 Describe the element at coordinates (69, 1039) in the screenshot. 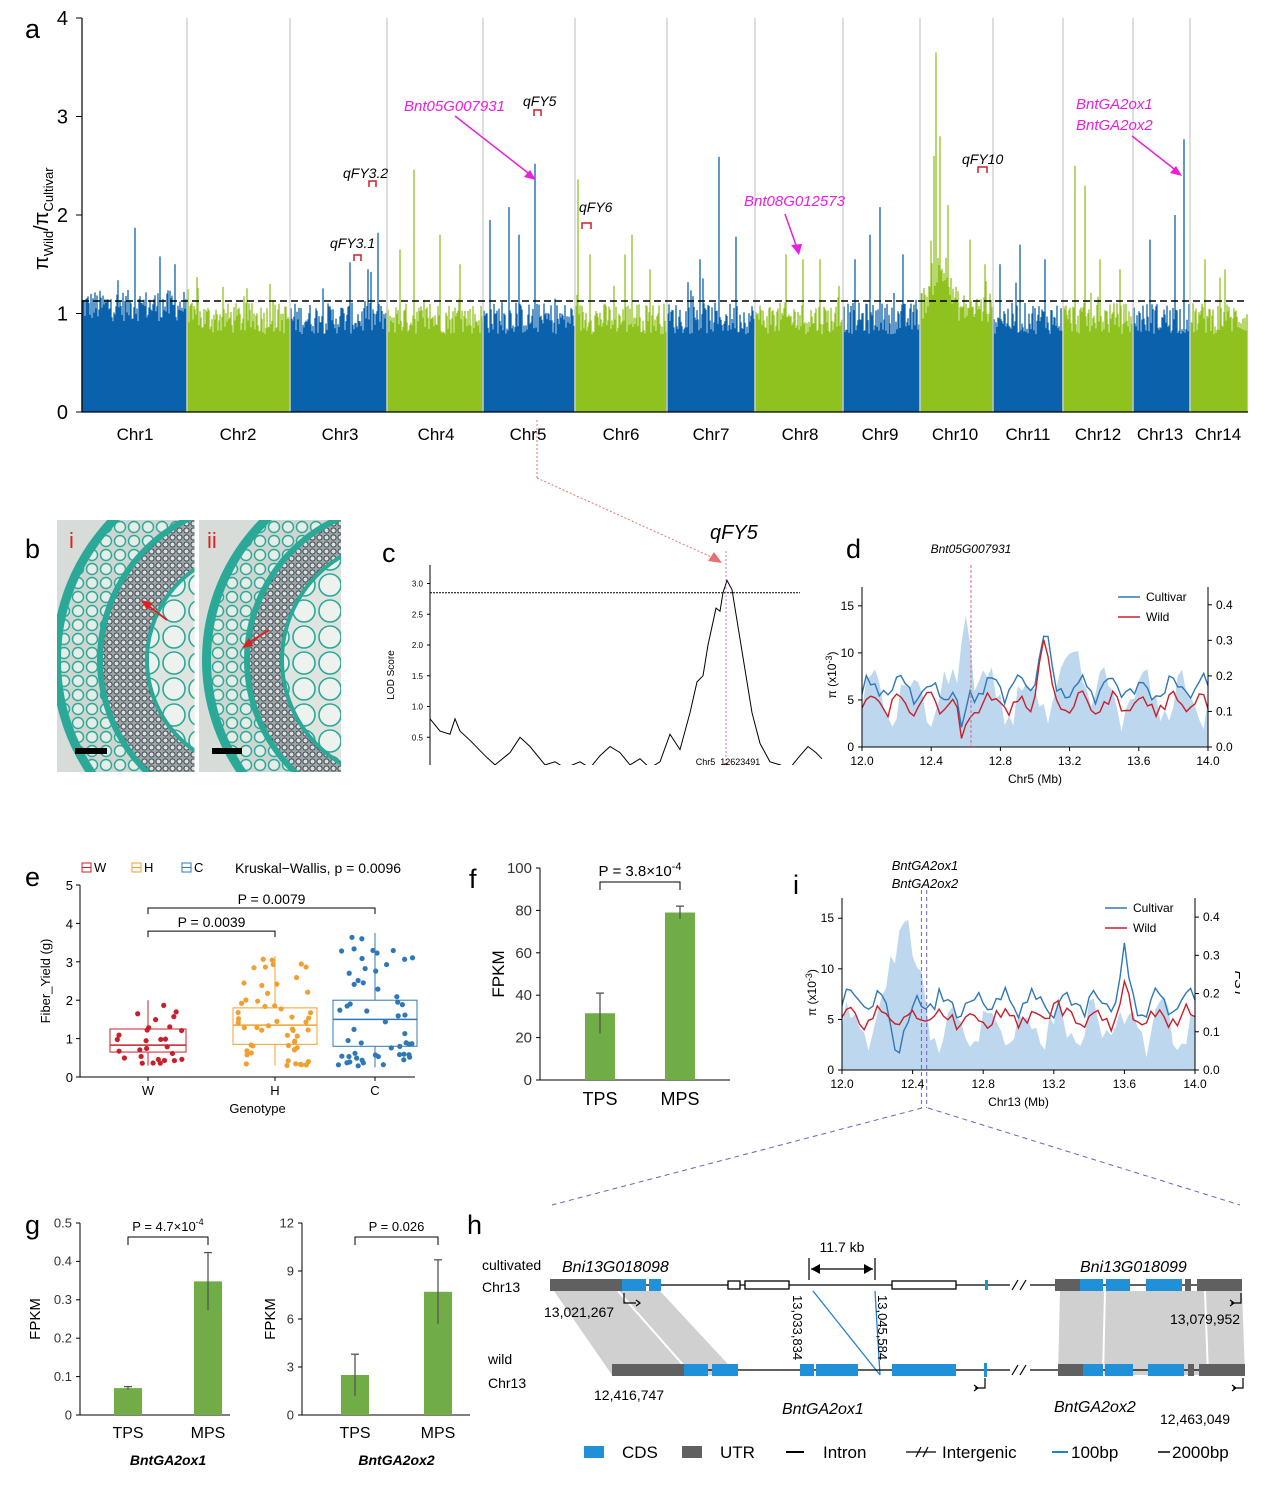

I see `y-tick: 1` at that location.